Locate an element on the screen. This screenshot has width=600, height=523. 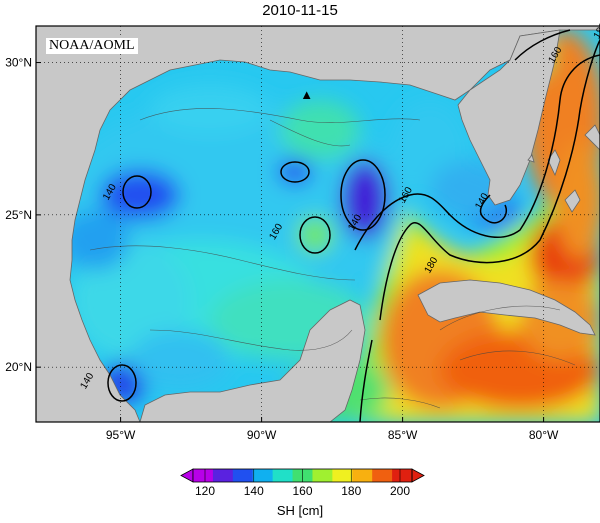
colorbar-tick-label: 200 is located at coordinates (400, 491).